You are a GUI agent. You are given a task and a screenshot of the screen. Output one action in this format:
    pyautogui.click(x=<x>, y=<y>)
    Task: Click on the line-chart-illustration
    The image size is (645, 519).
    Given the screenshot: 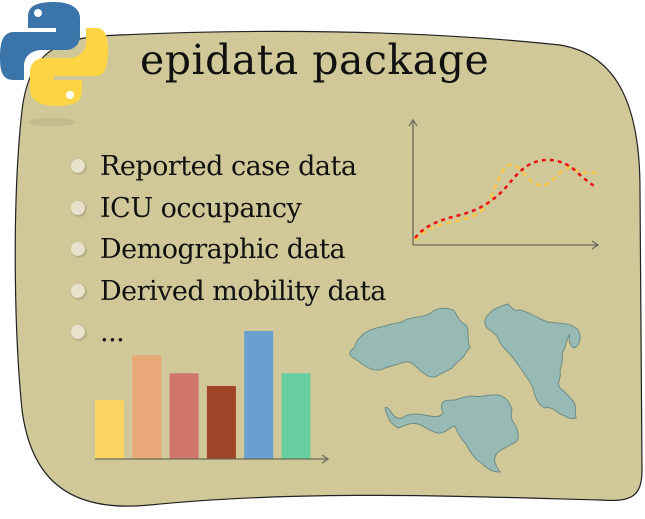 What is the action you would take?
    pyautogui.click(x=504, y=184)
    